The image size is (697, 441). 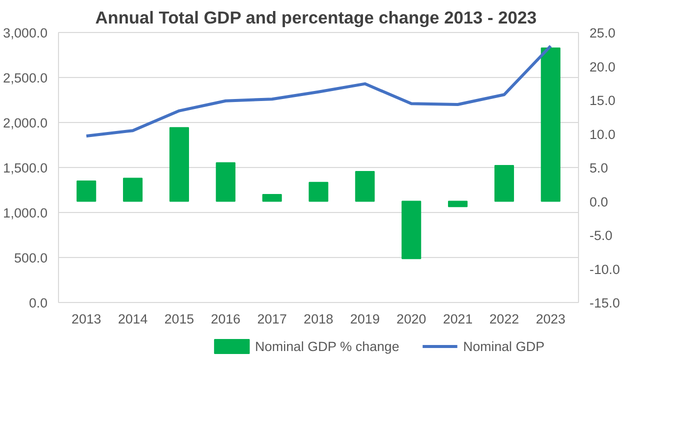 I want to click on y2-tick-label: 20.0, so click(x=603, y=66).